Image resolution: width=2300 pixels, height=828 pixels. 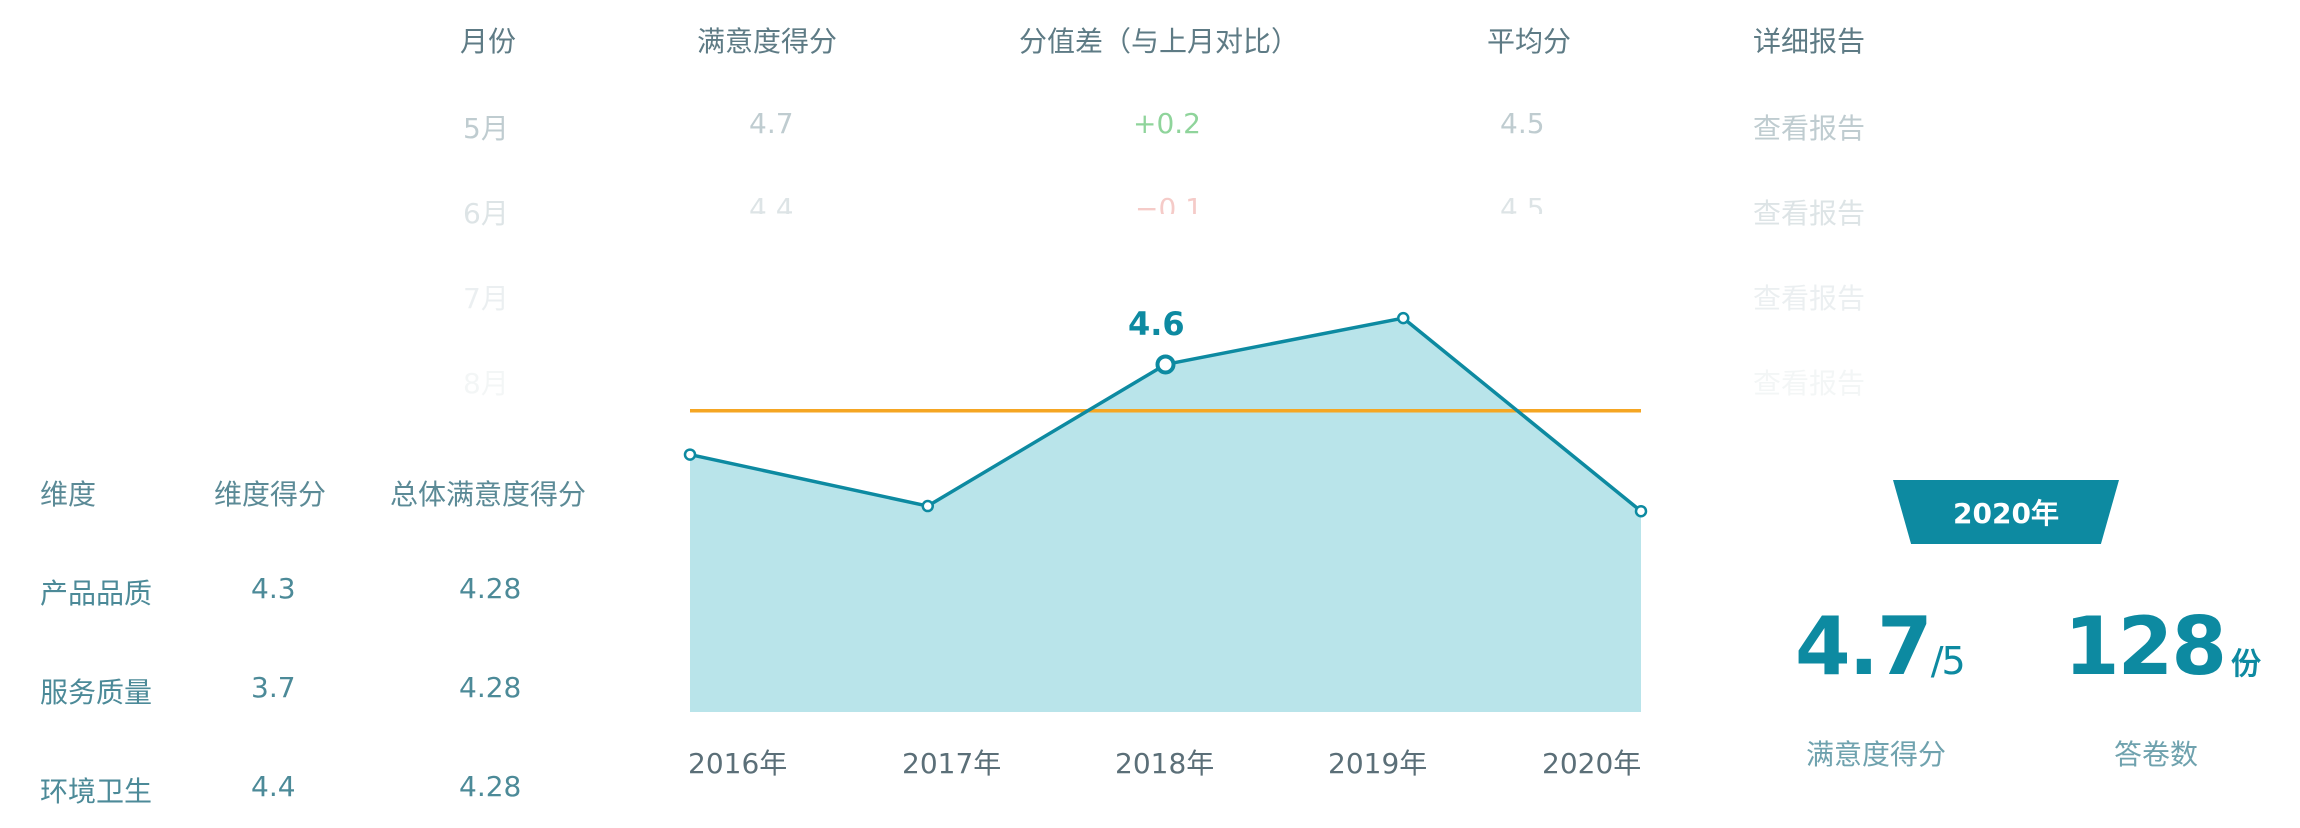 What do you see at coordinates (486, 383) in the screenshot?
I see `row-month: 8月` at bounding box center [486, 383].